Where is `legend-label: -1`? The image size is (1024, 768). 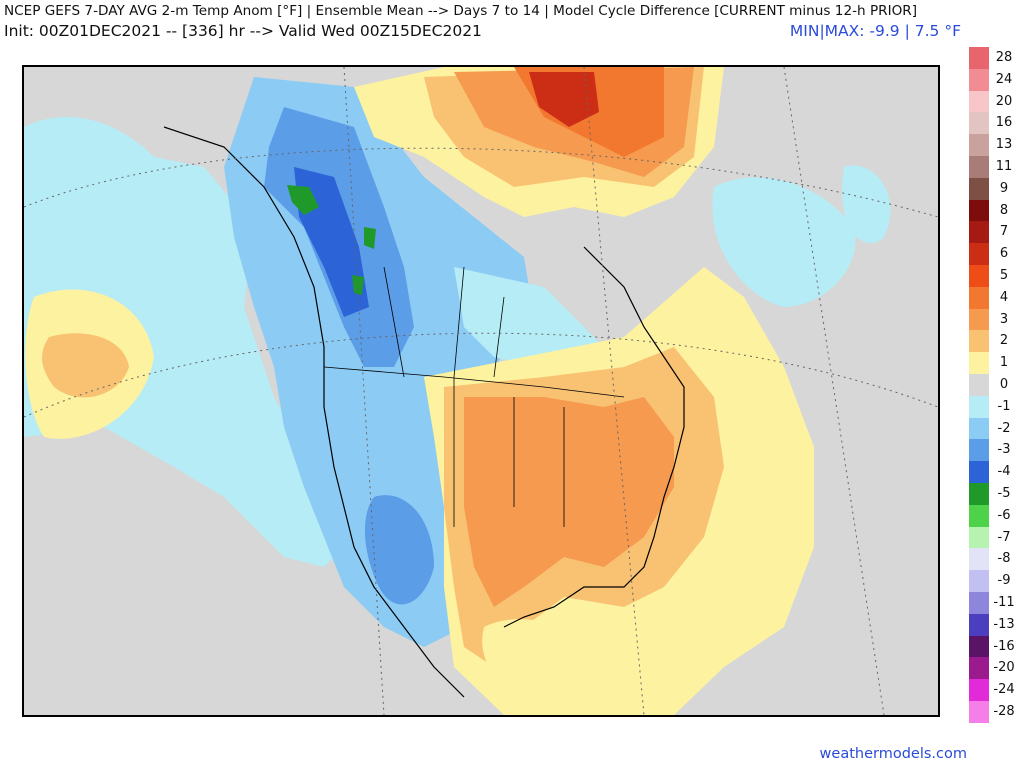 legend-label: -1 is located at coordinates (1004, 406).